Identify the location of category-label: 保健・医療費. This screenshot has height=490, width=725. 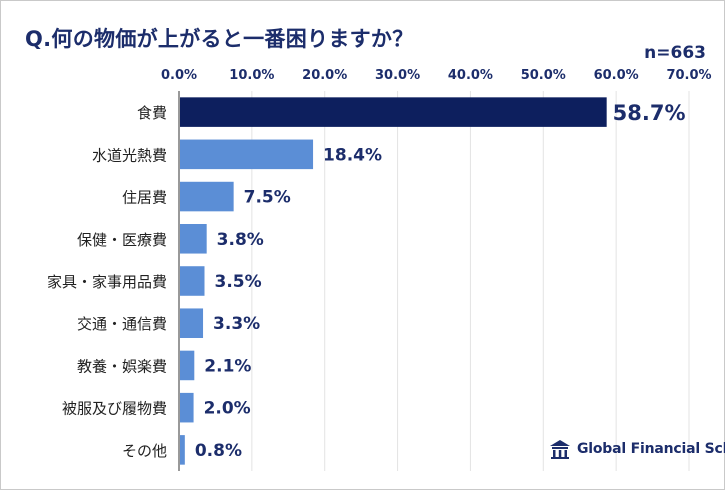
(122, 240).